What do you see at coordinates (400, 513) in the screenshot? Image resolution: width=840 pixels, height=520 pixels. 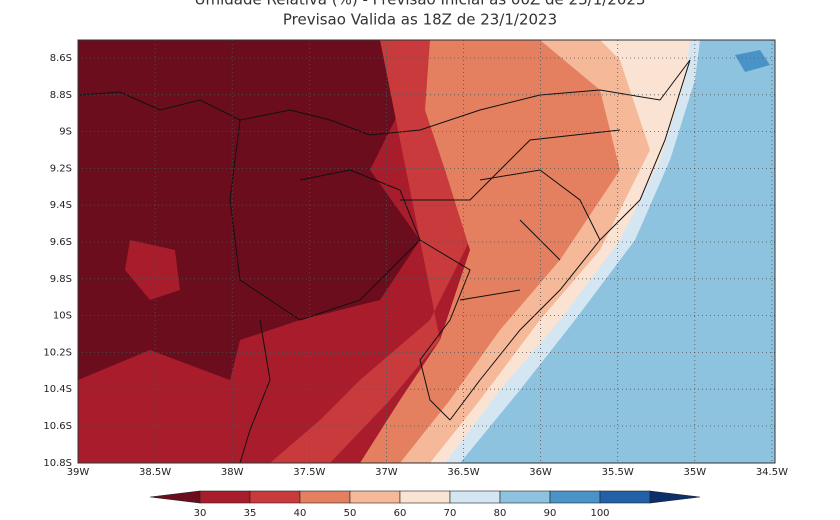 I see `colorbar-label: 60` at bounding box center [400, 513].